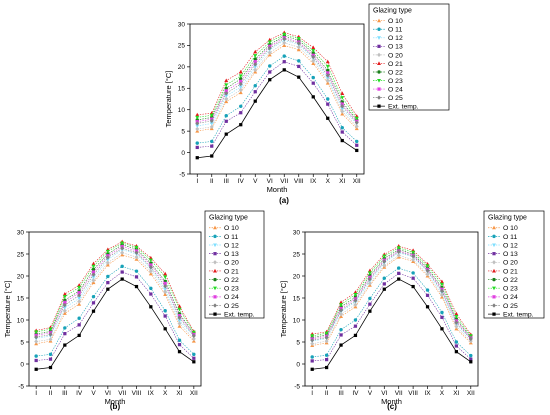  I want to click on y-axis-label: Temperature [°C], so click(168, 99).